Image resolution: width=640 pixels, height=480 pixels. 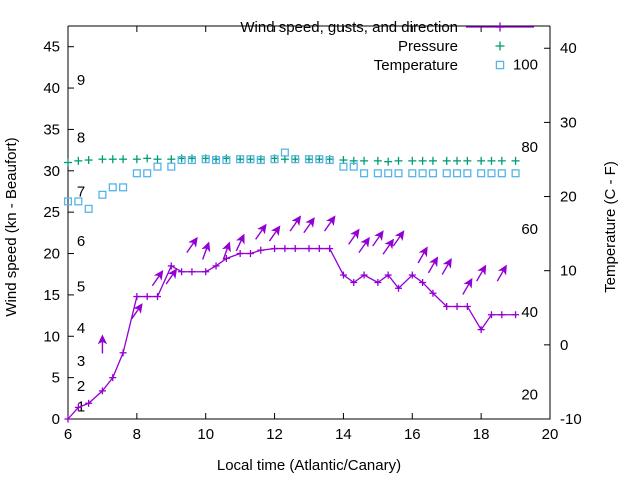 What do you see at coordinates (58, 233) in the screenshot?
I see `y-axis-ticks: 0 5 10 15 20 25 30 35 40 45` at bounding box center [58, 233].